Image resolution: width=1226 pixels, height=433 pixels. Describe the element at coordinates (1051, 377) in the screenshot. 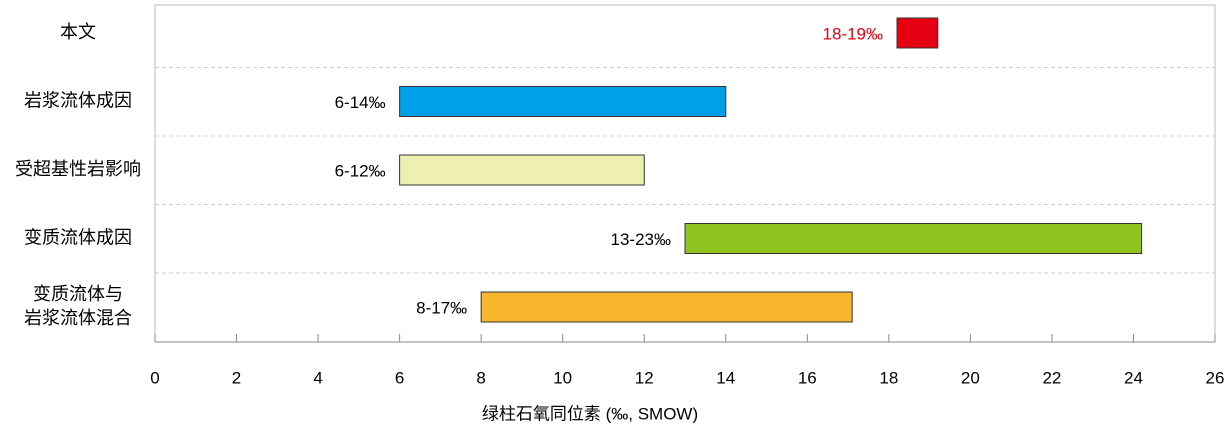

I see `x-tick-label: 22` at that location.